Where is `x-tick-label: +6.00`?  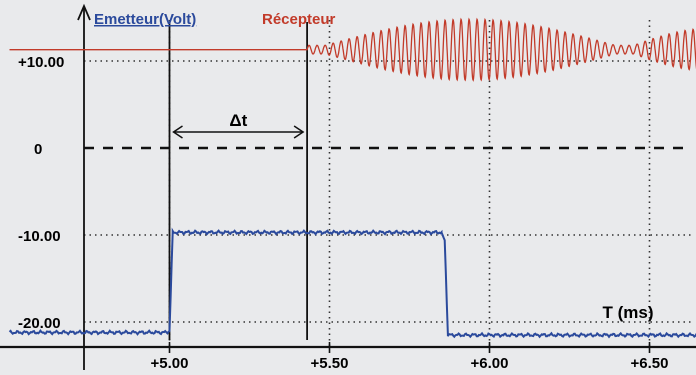 x-tick-label: +6.00 is located at coordinates (490, 363).